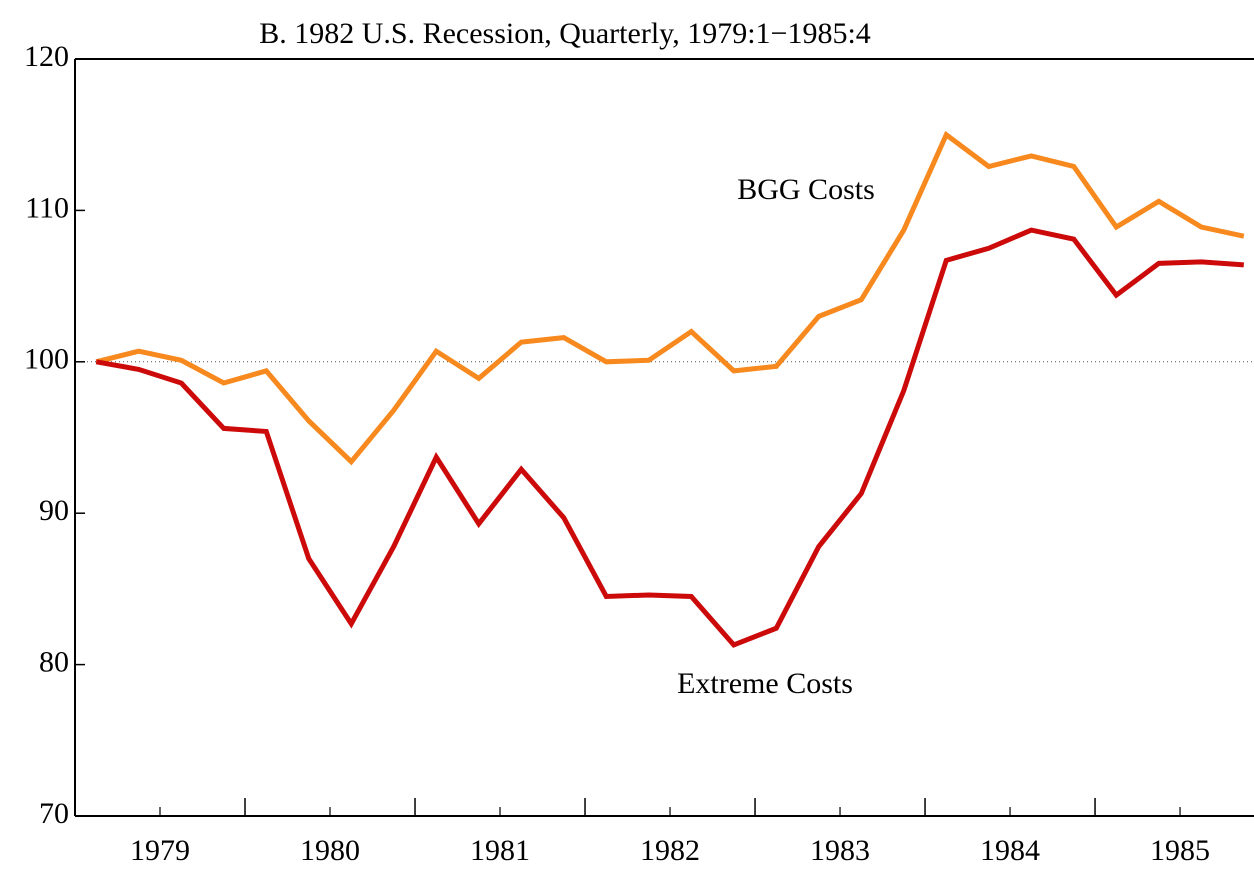 Image resolution: width=1254 pixels, height=871 pixels. I want to click on x-tick-label: 1979, so click(160, 850).